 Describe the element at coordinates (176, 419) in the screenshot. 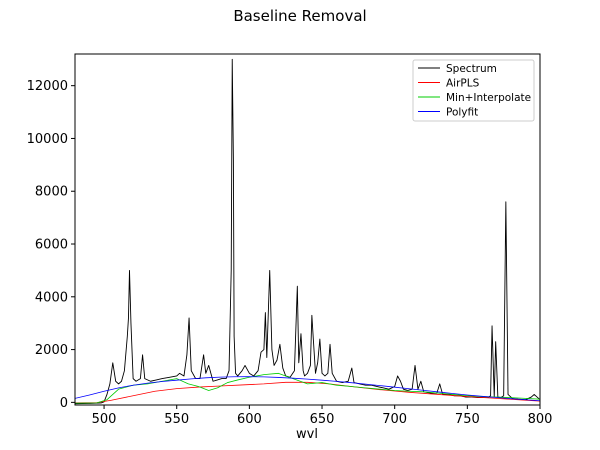

I see `x-tick-label: 550` at that location.